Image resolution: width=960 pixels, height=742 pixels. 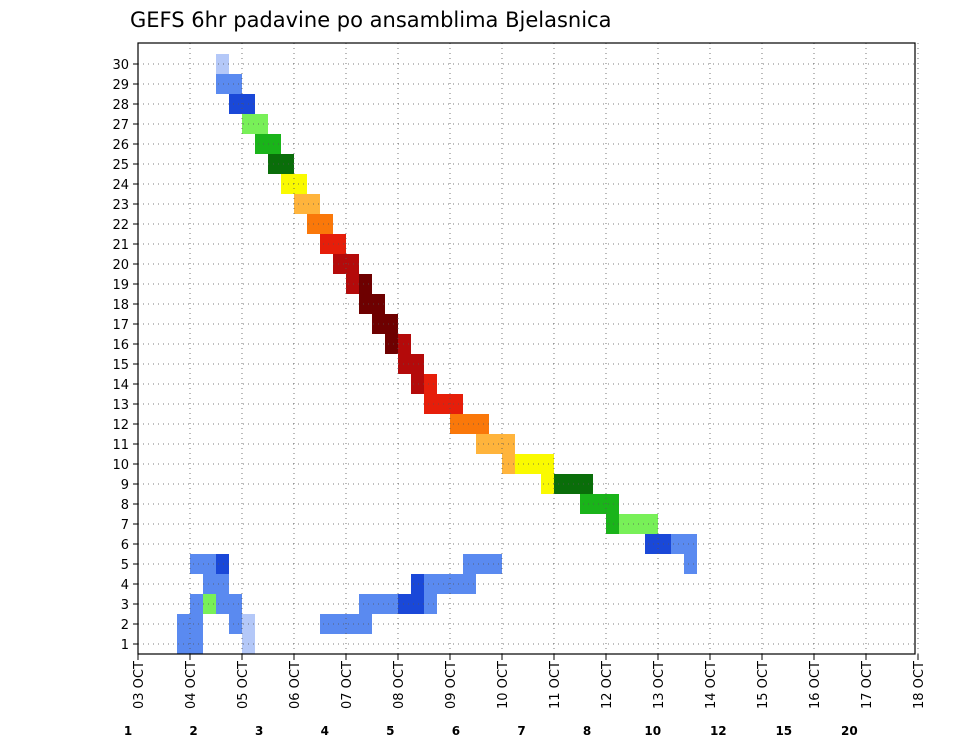 I want to click on y-tick-label: 28, so click(x=120, y=105).